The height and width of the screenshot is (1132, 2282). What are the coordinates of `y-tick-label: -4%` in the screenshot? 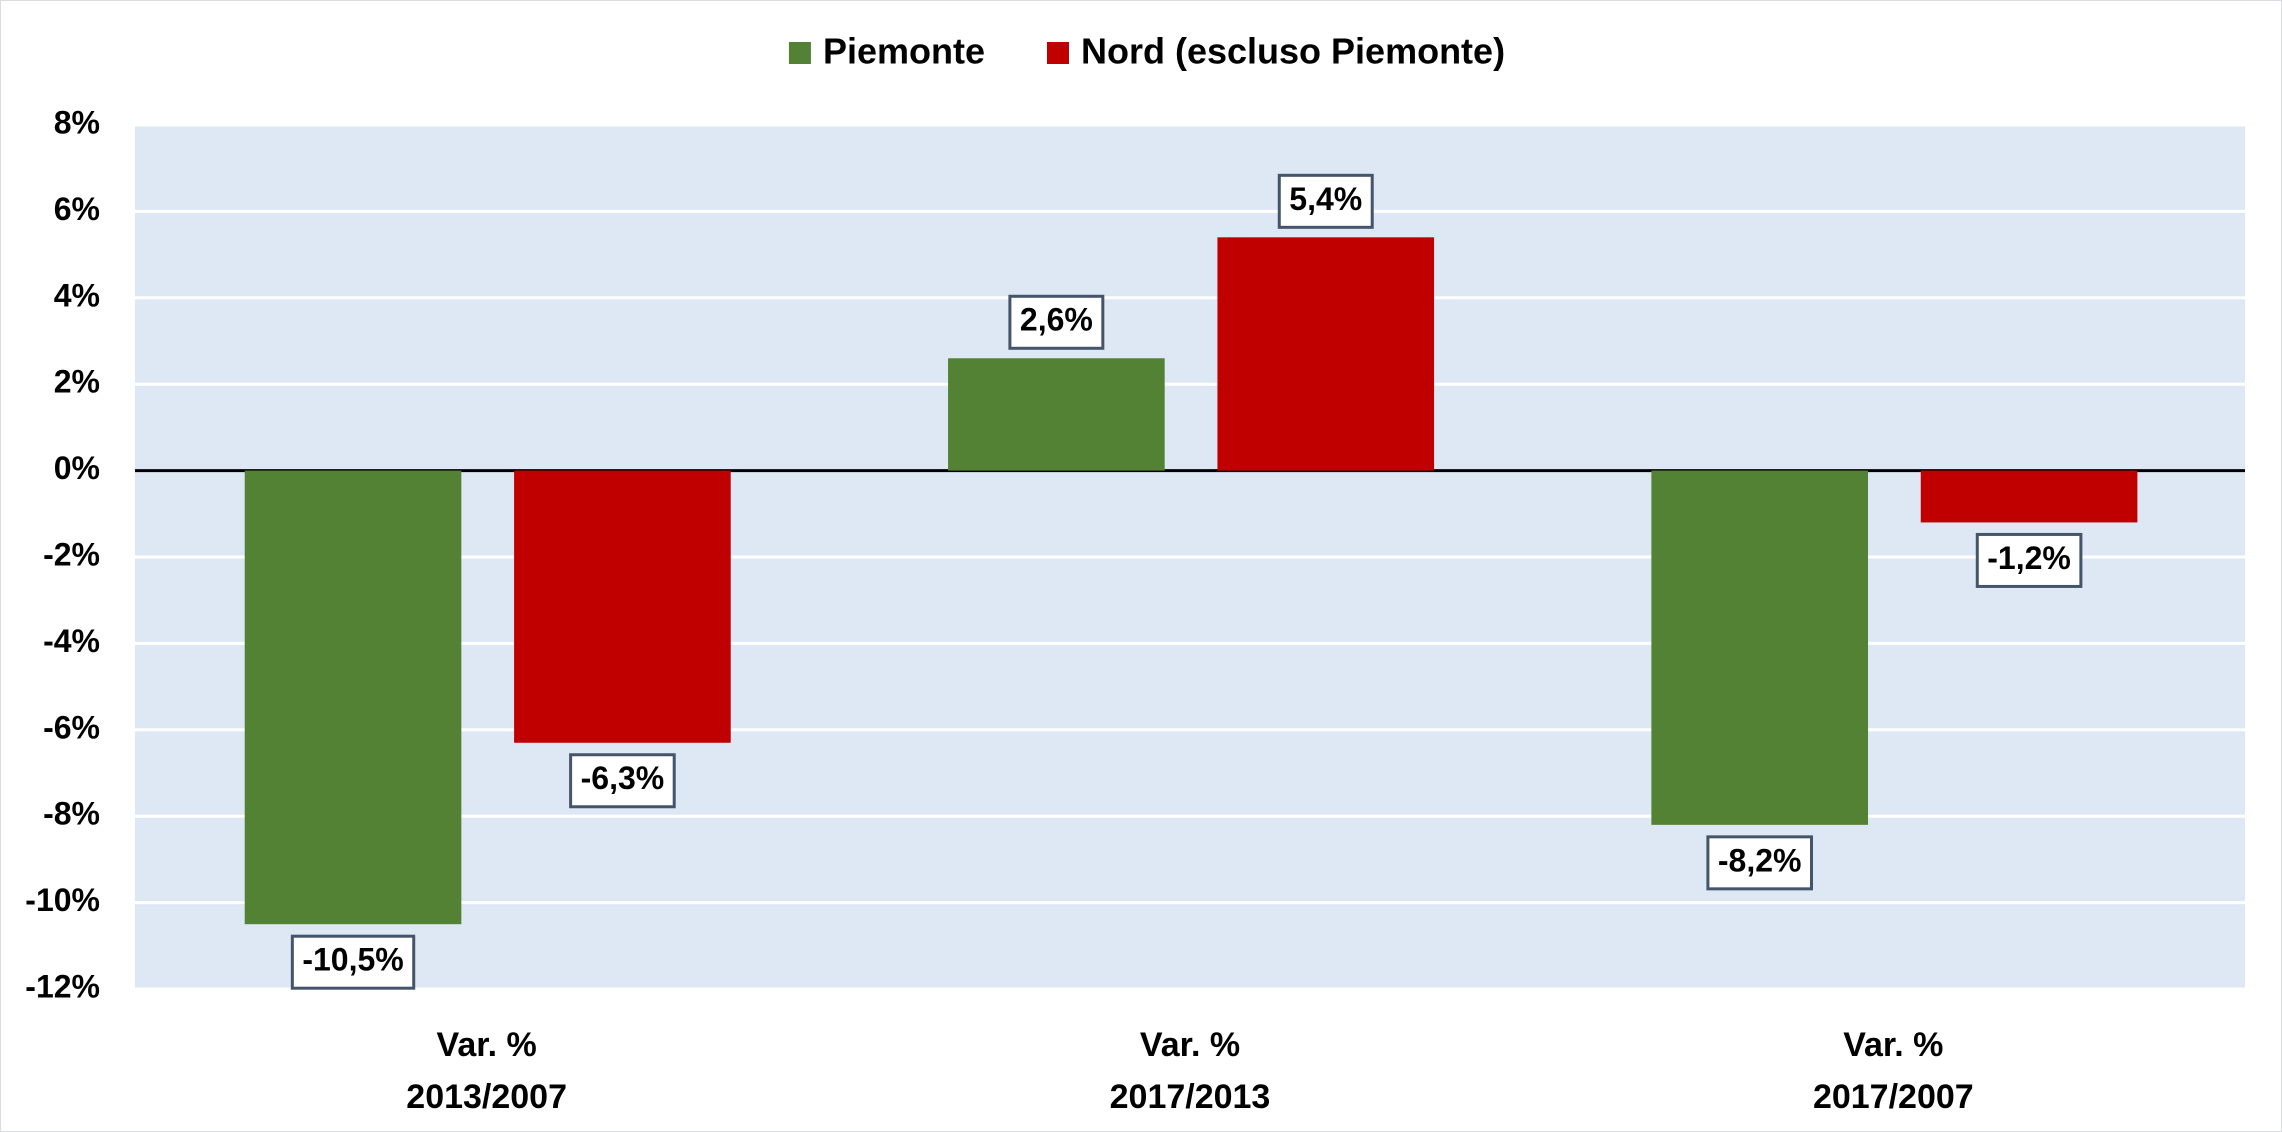 It's located at (71, 641).